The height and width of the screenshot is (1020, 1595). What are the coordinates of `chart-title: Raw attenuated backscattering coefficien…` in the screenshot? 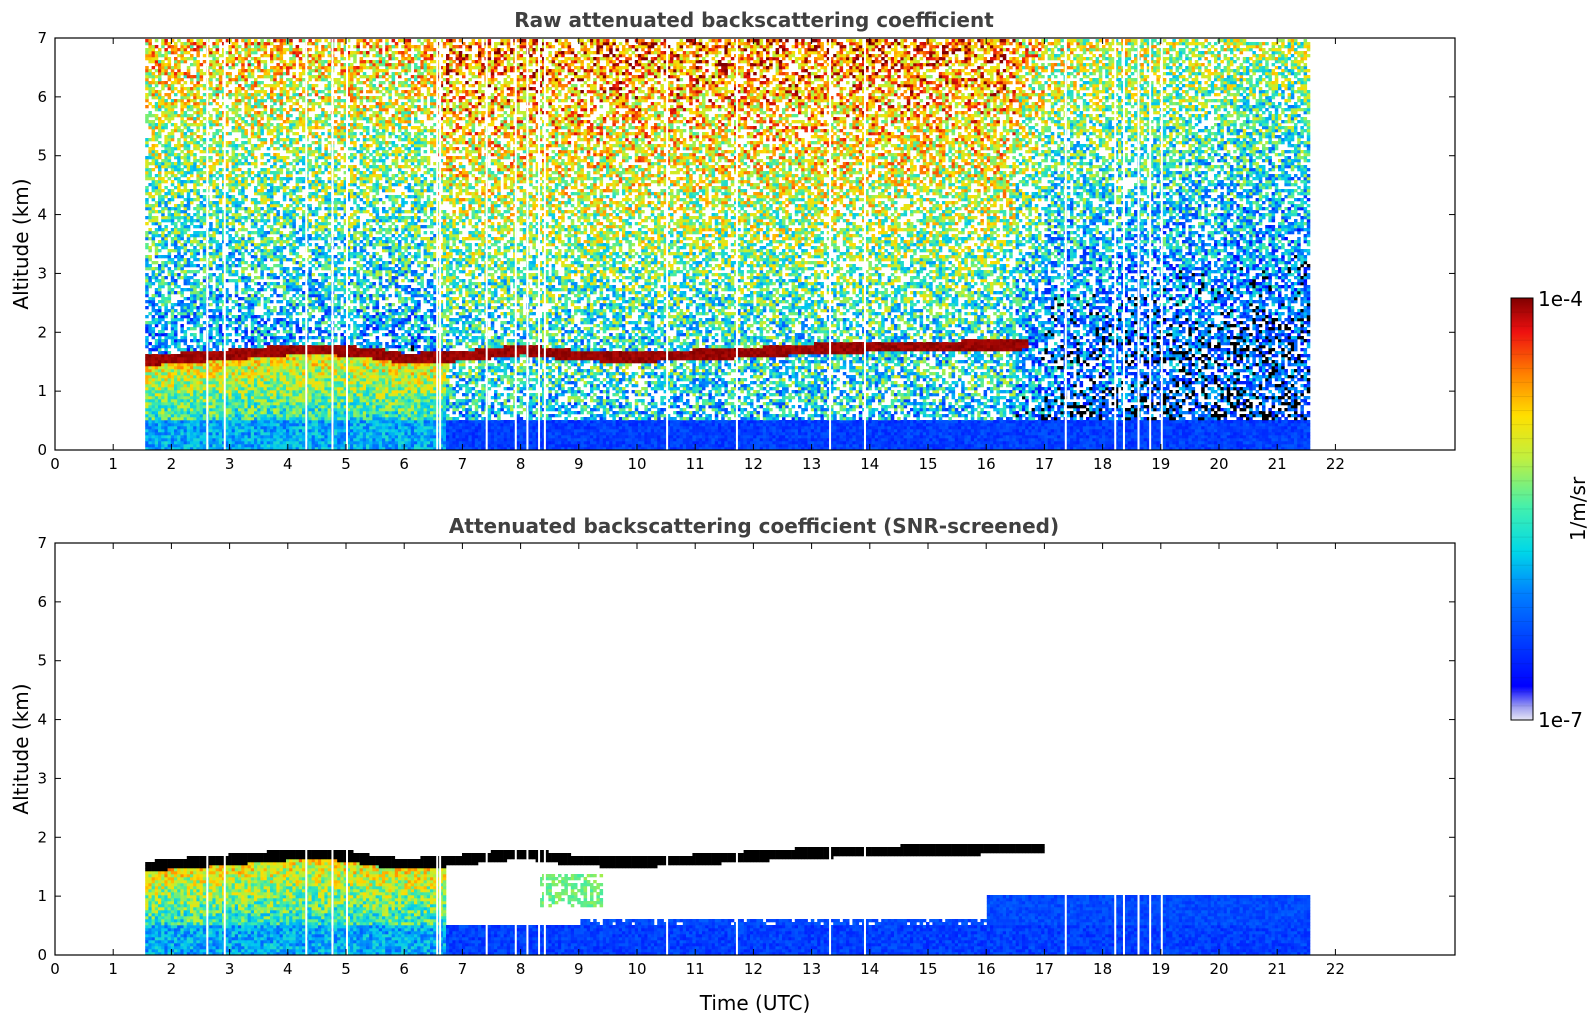 It's located at (754, 20).